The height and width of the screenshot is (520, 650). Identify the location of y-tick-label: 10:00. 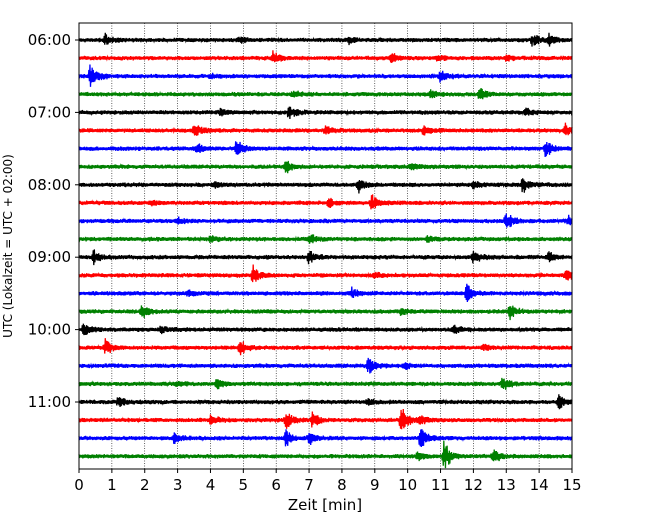
(49, 330).